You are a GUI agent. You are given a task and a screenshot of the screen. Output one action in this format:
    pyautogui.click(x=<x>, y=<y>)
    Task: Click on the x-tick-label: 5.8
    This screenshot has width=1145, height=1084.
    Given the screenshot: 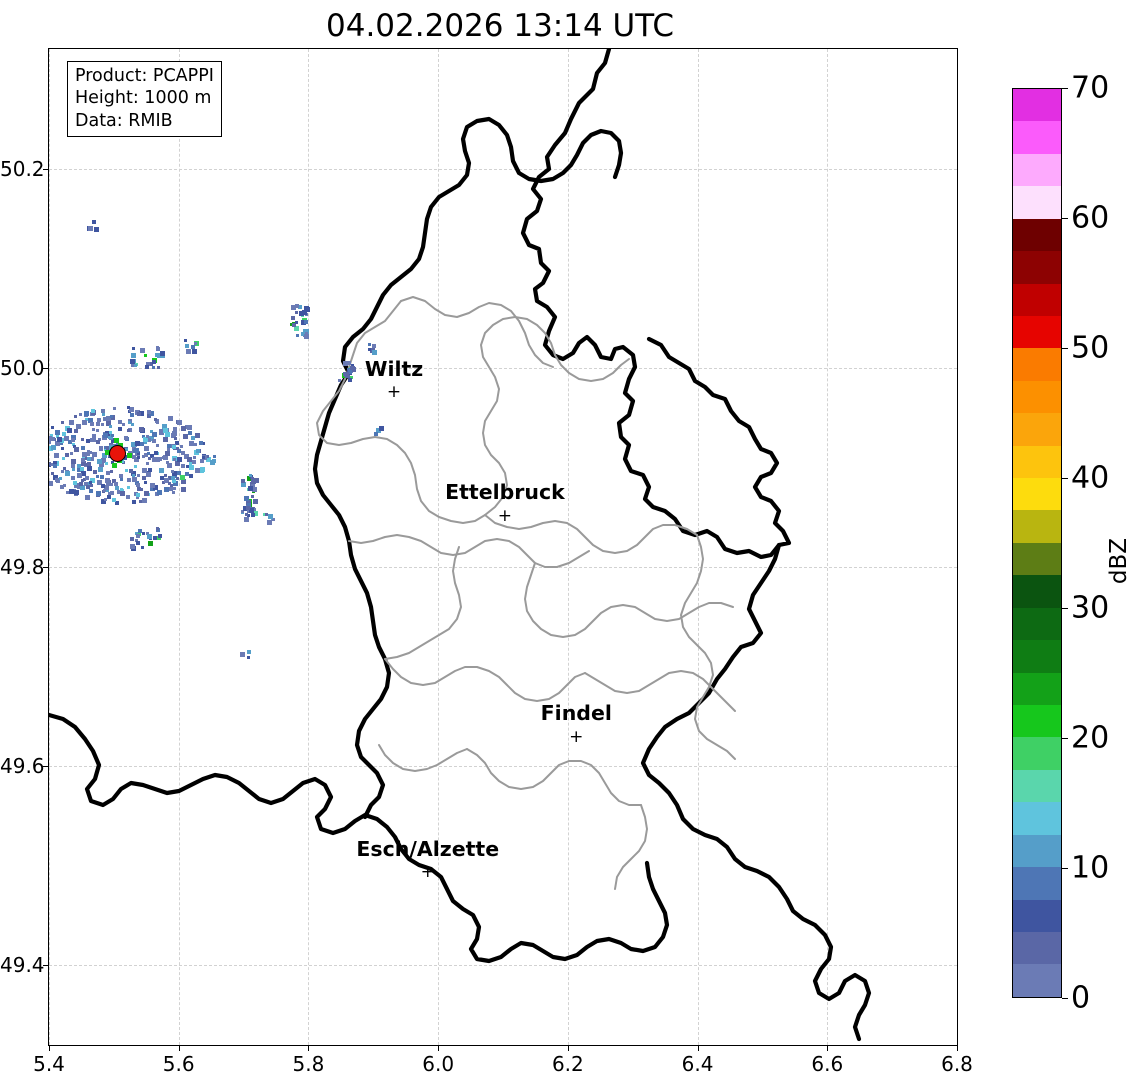 What is the action you would take?
    pyautogui.click(x=308, y=1064)
    